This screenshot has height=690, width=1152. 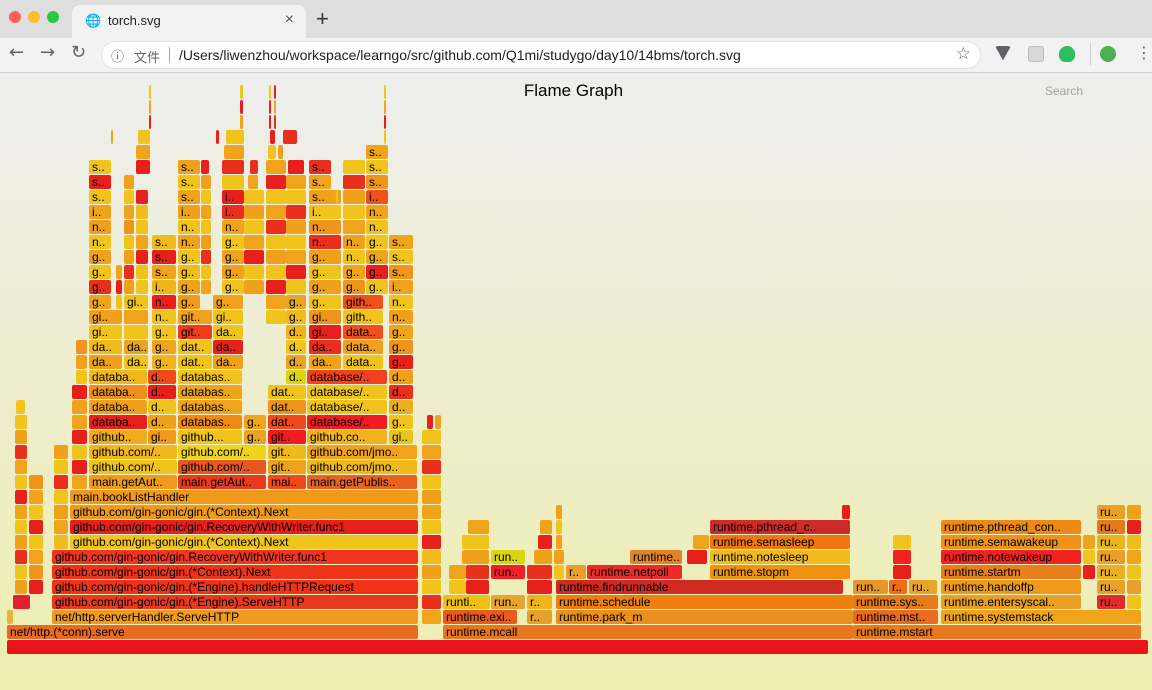 I want to click on flame-frame: n.., so click(x=189, y=242).